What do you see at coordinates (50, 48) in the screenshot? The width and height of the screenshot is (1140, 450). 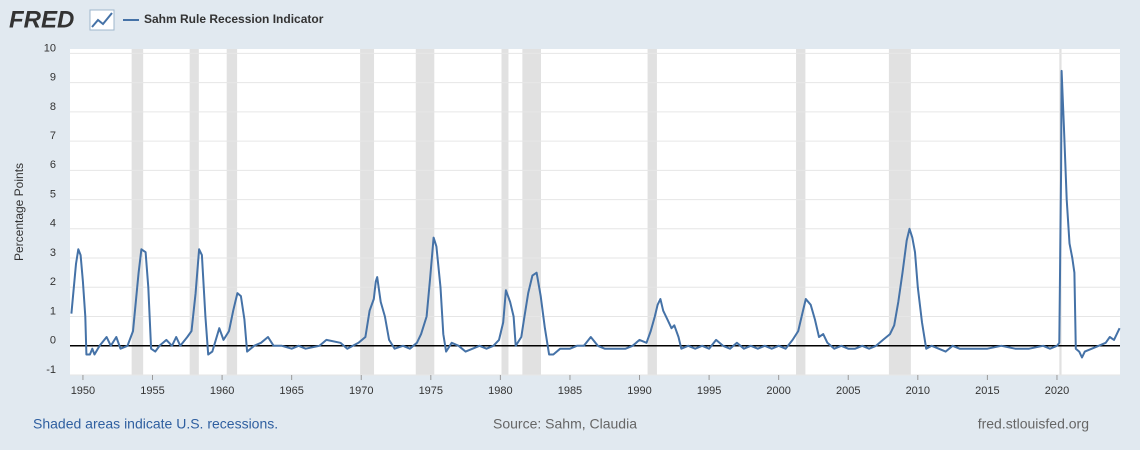 I see `y-tick-label: 10` at bounding box center [50, 48].